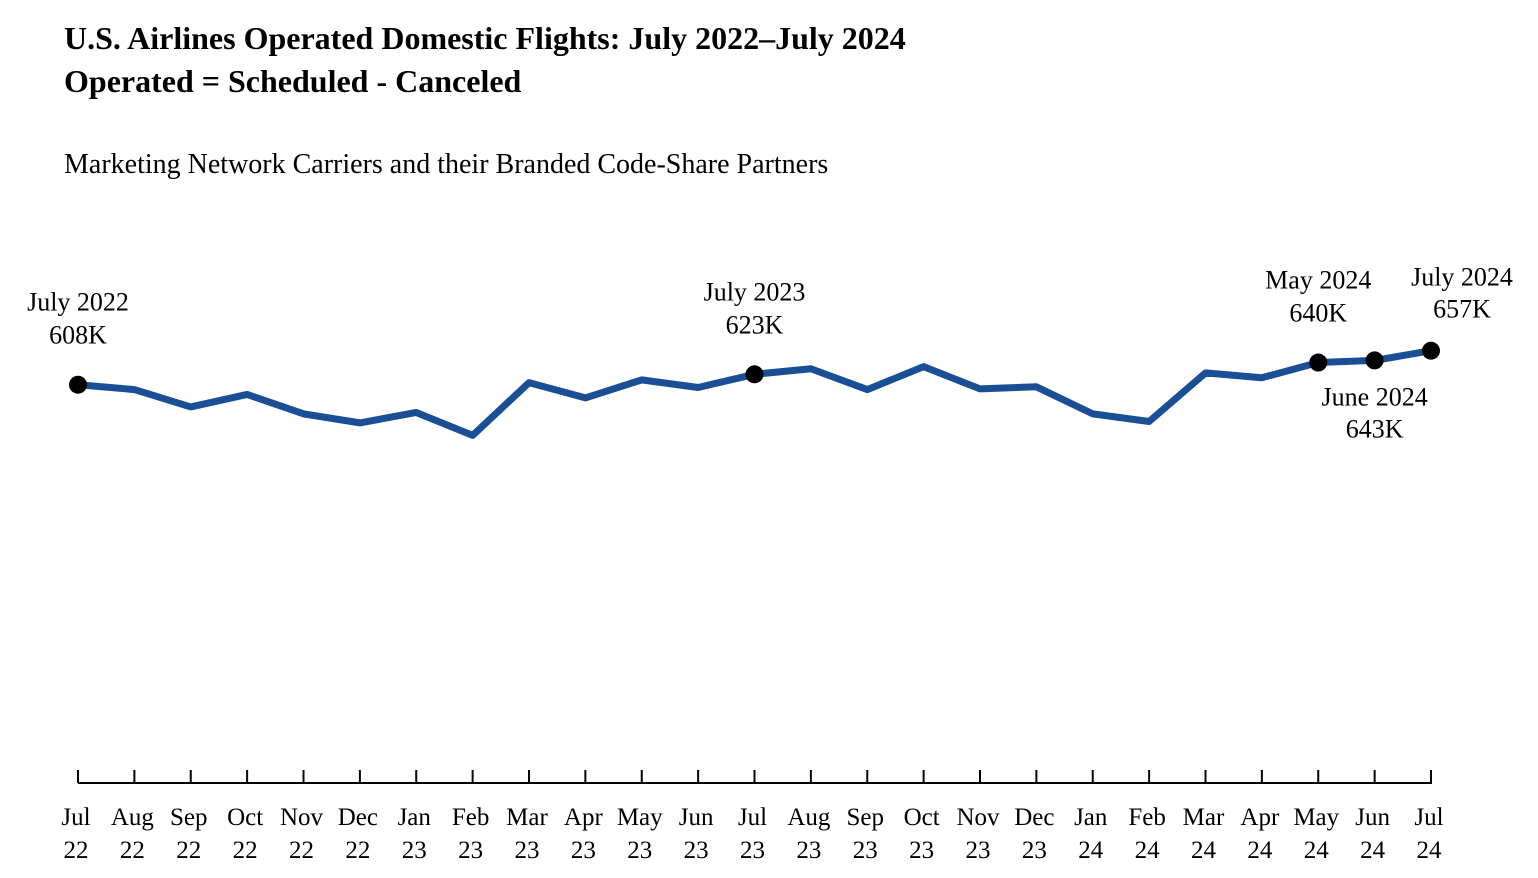  What do you see at coordinates (78, 335) in the screenshot?
I see `value-label: 608K` at bounding box center [78, 335].